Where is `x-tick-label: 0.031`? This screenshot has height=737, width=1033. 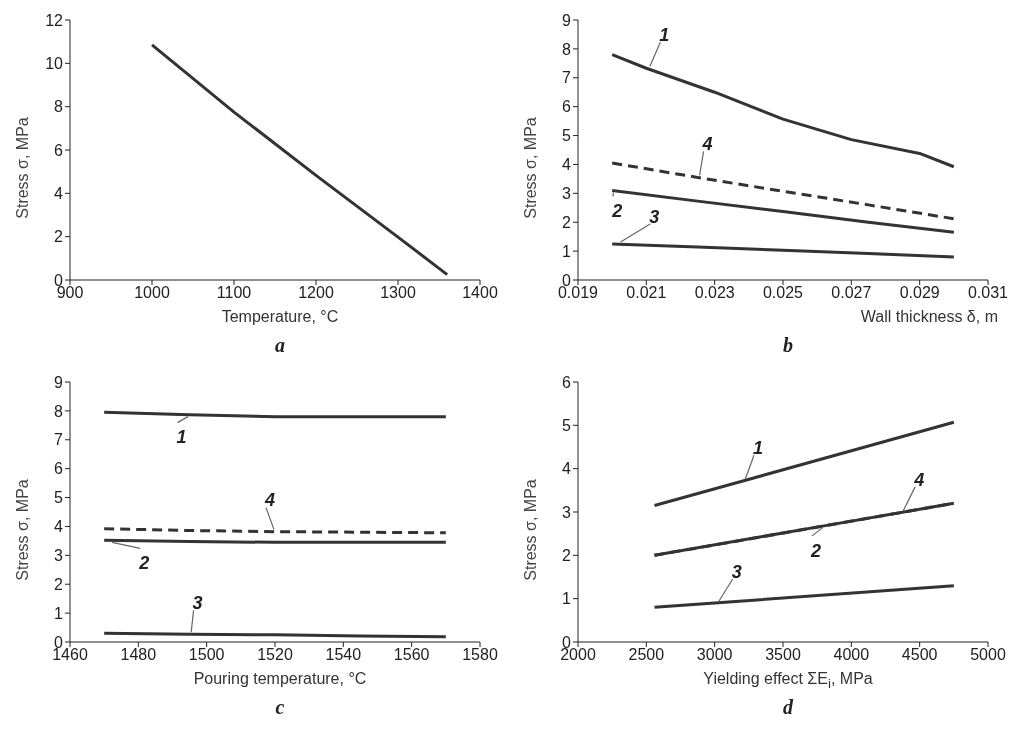
x-tick-label: 0.031 is located at coordinates (988, 293).